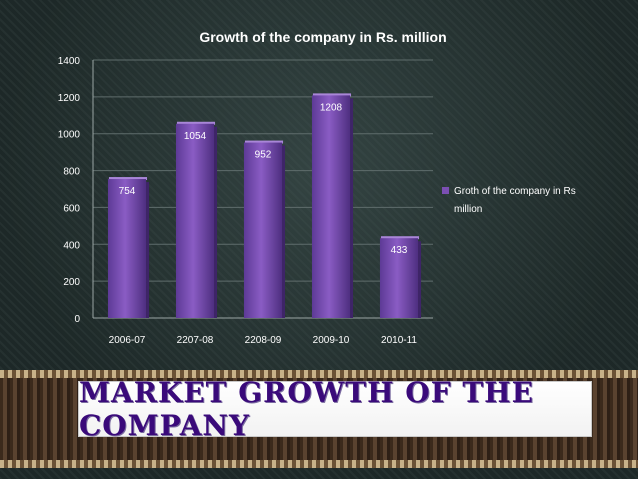  Describe the element at coordinates (331, 107) in the screenshot. I see `data-label: 1208` at that location.